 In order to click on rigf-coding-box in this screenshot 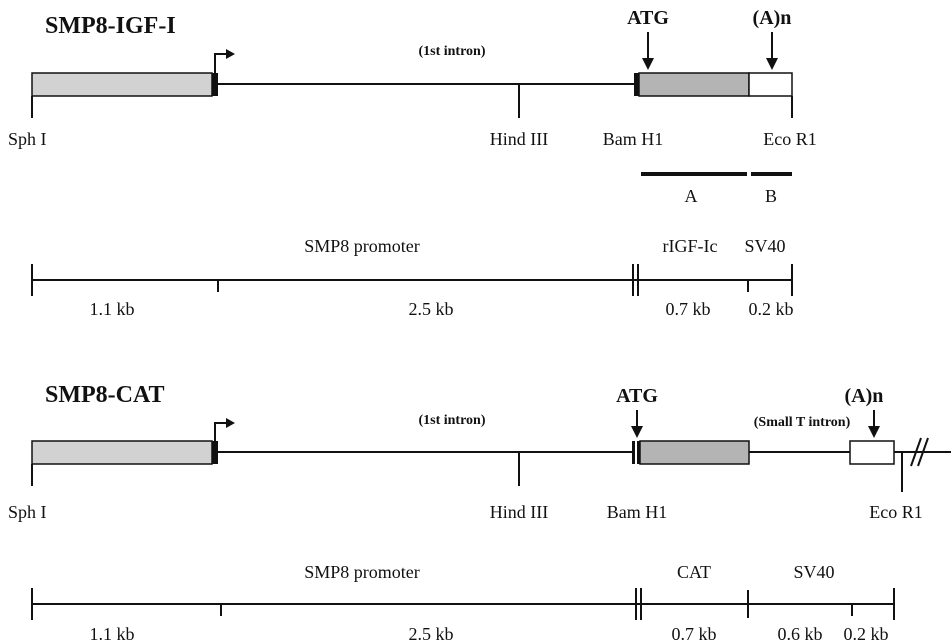, I will do `click(694, 84)`.